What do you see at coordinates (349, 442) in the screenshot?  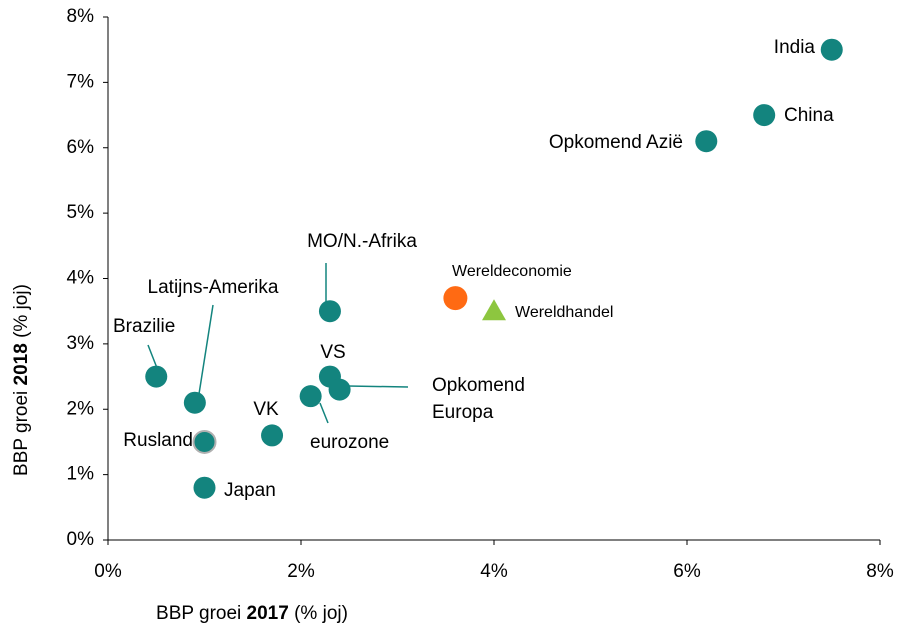 I see `point-label: eurozone` at bounding box center [349, 442].